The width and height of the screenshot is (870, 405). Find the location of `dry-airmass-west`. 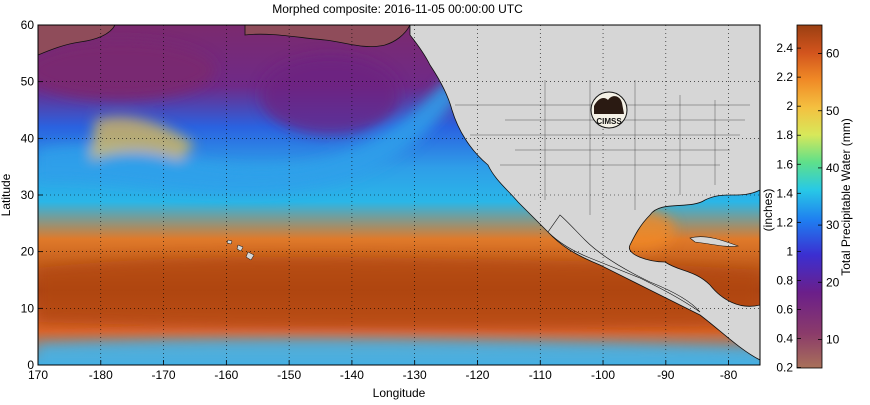

dry-airmass-west is located at coordinates (126, 70).